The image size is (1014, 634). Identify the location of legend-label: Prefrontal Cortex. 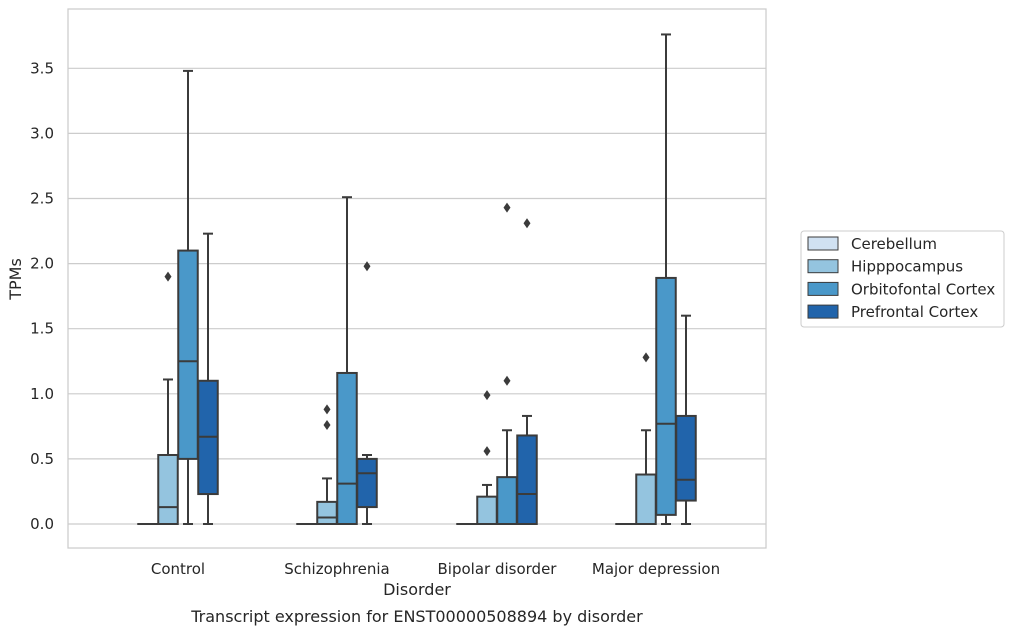
(914, 312).